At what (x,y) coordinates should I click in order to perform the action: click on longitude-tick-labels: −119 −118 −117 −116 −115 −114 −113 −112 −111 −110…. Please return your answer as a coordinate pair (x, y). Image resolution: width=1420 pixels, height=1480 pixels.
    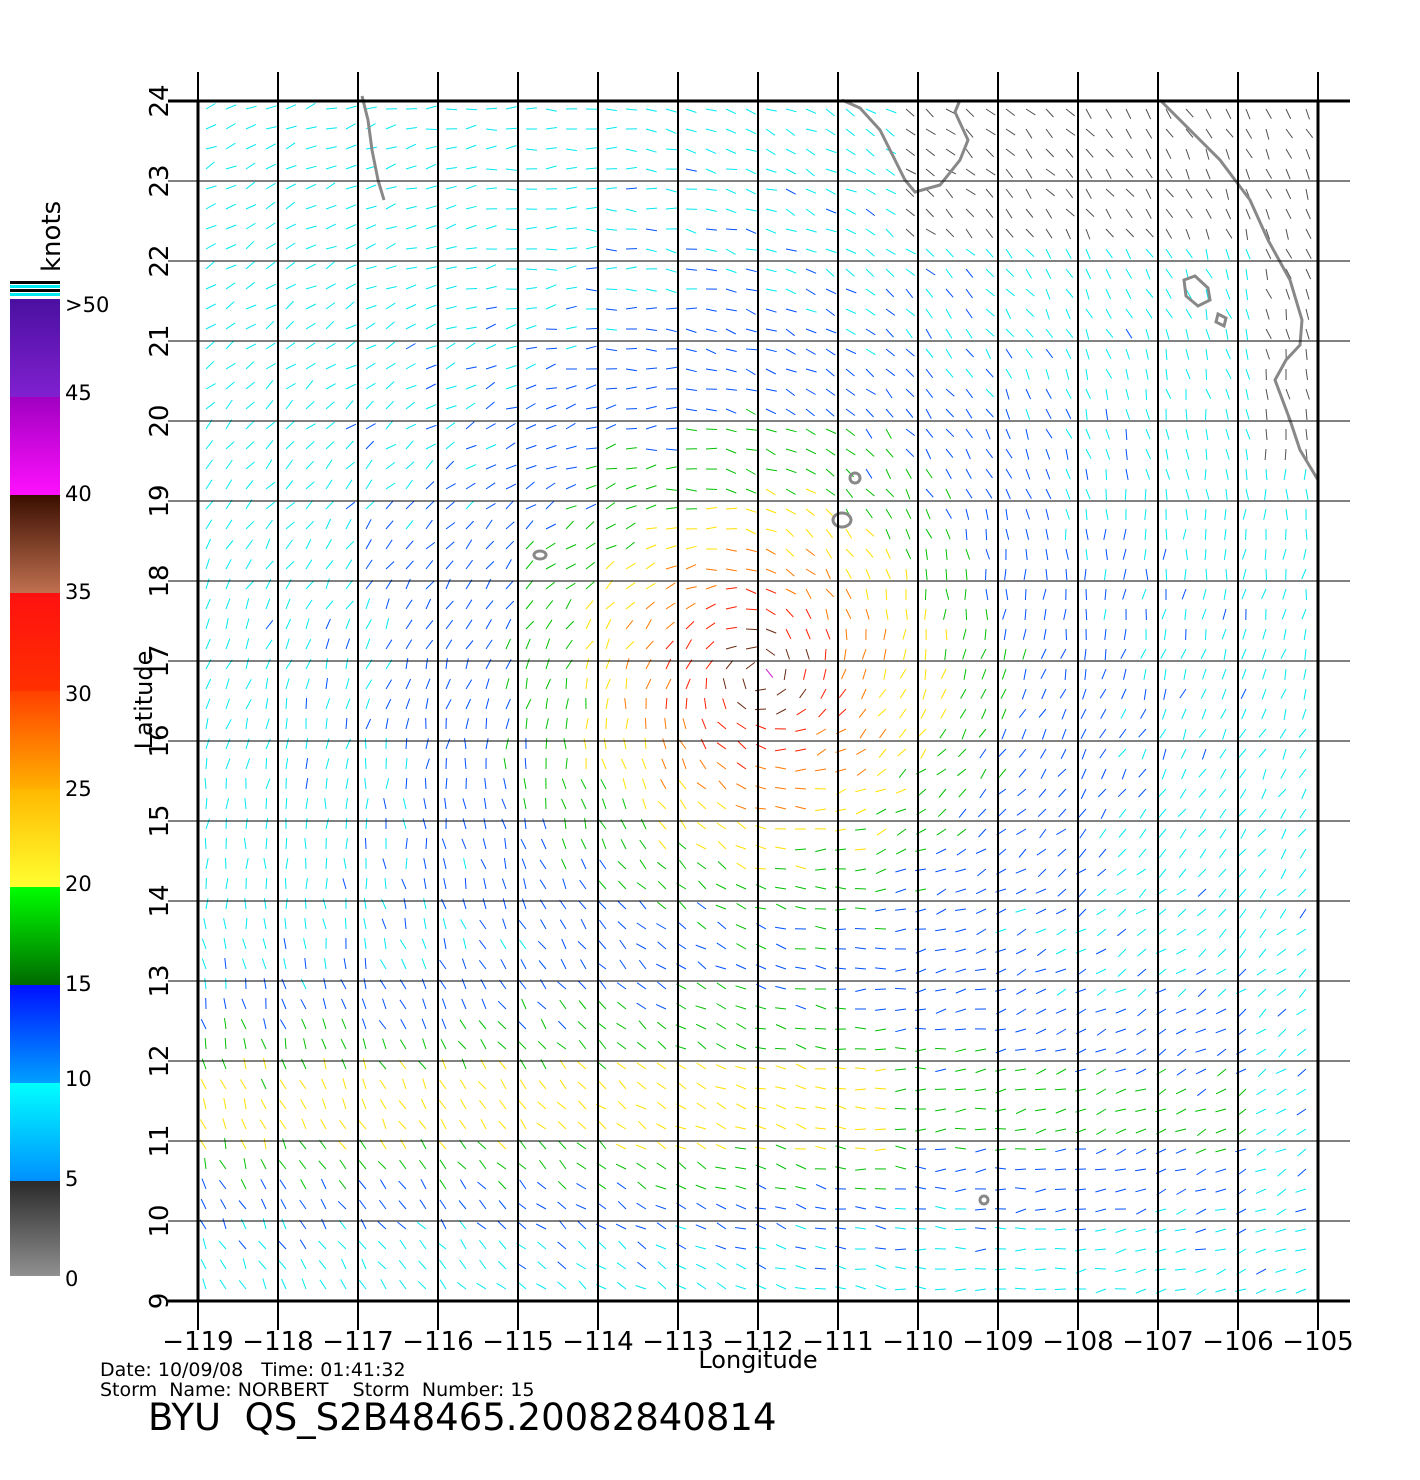
    Looking at the image, I should click on (757, 1342).